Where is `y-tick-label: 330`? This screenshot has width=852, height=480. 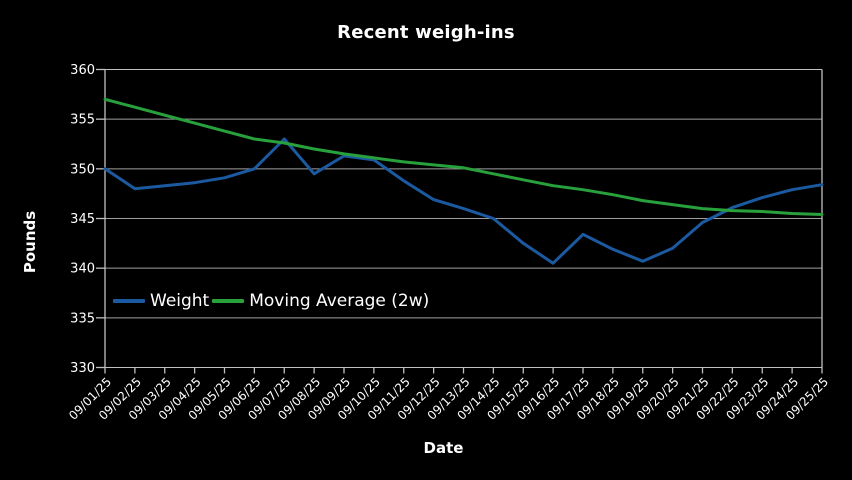 y-tick-label: 330 is located at coordinates (82, 368).